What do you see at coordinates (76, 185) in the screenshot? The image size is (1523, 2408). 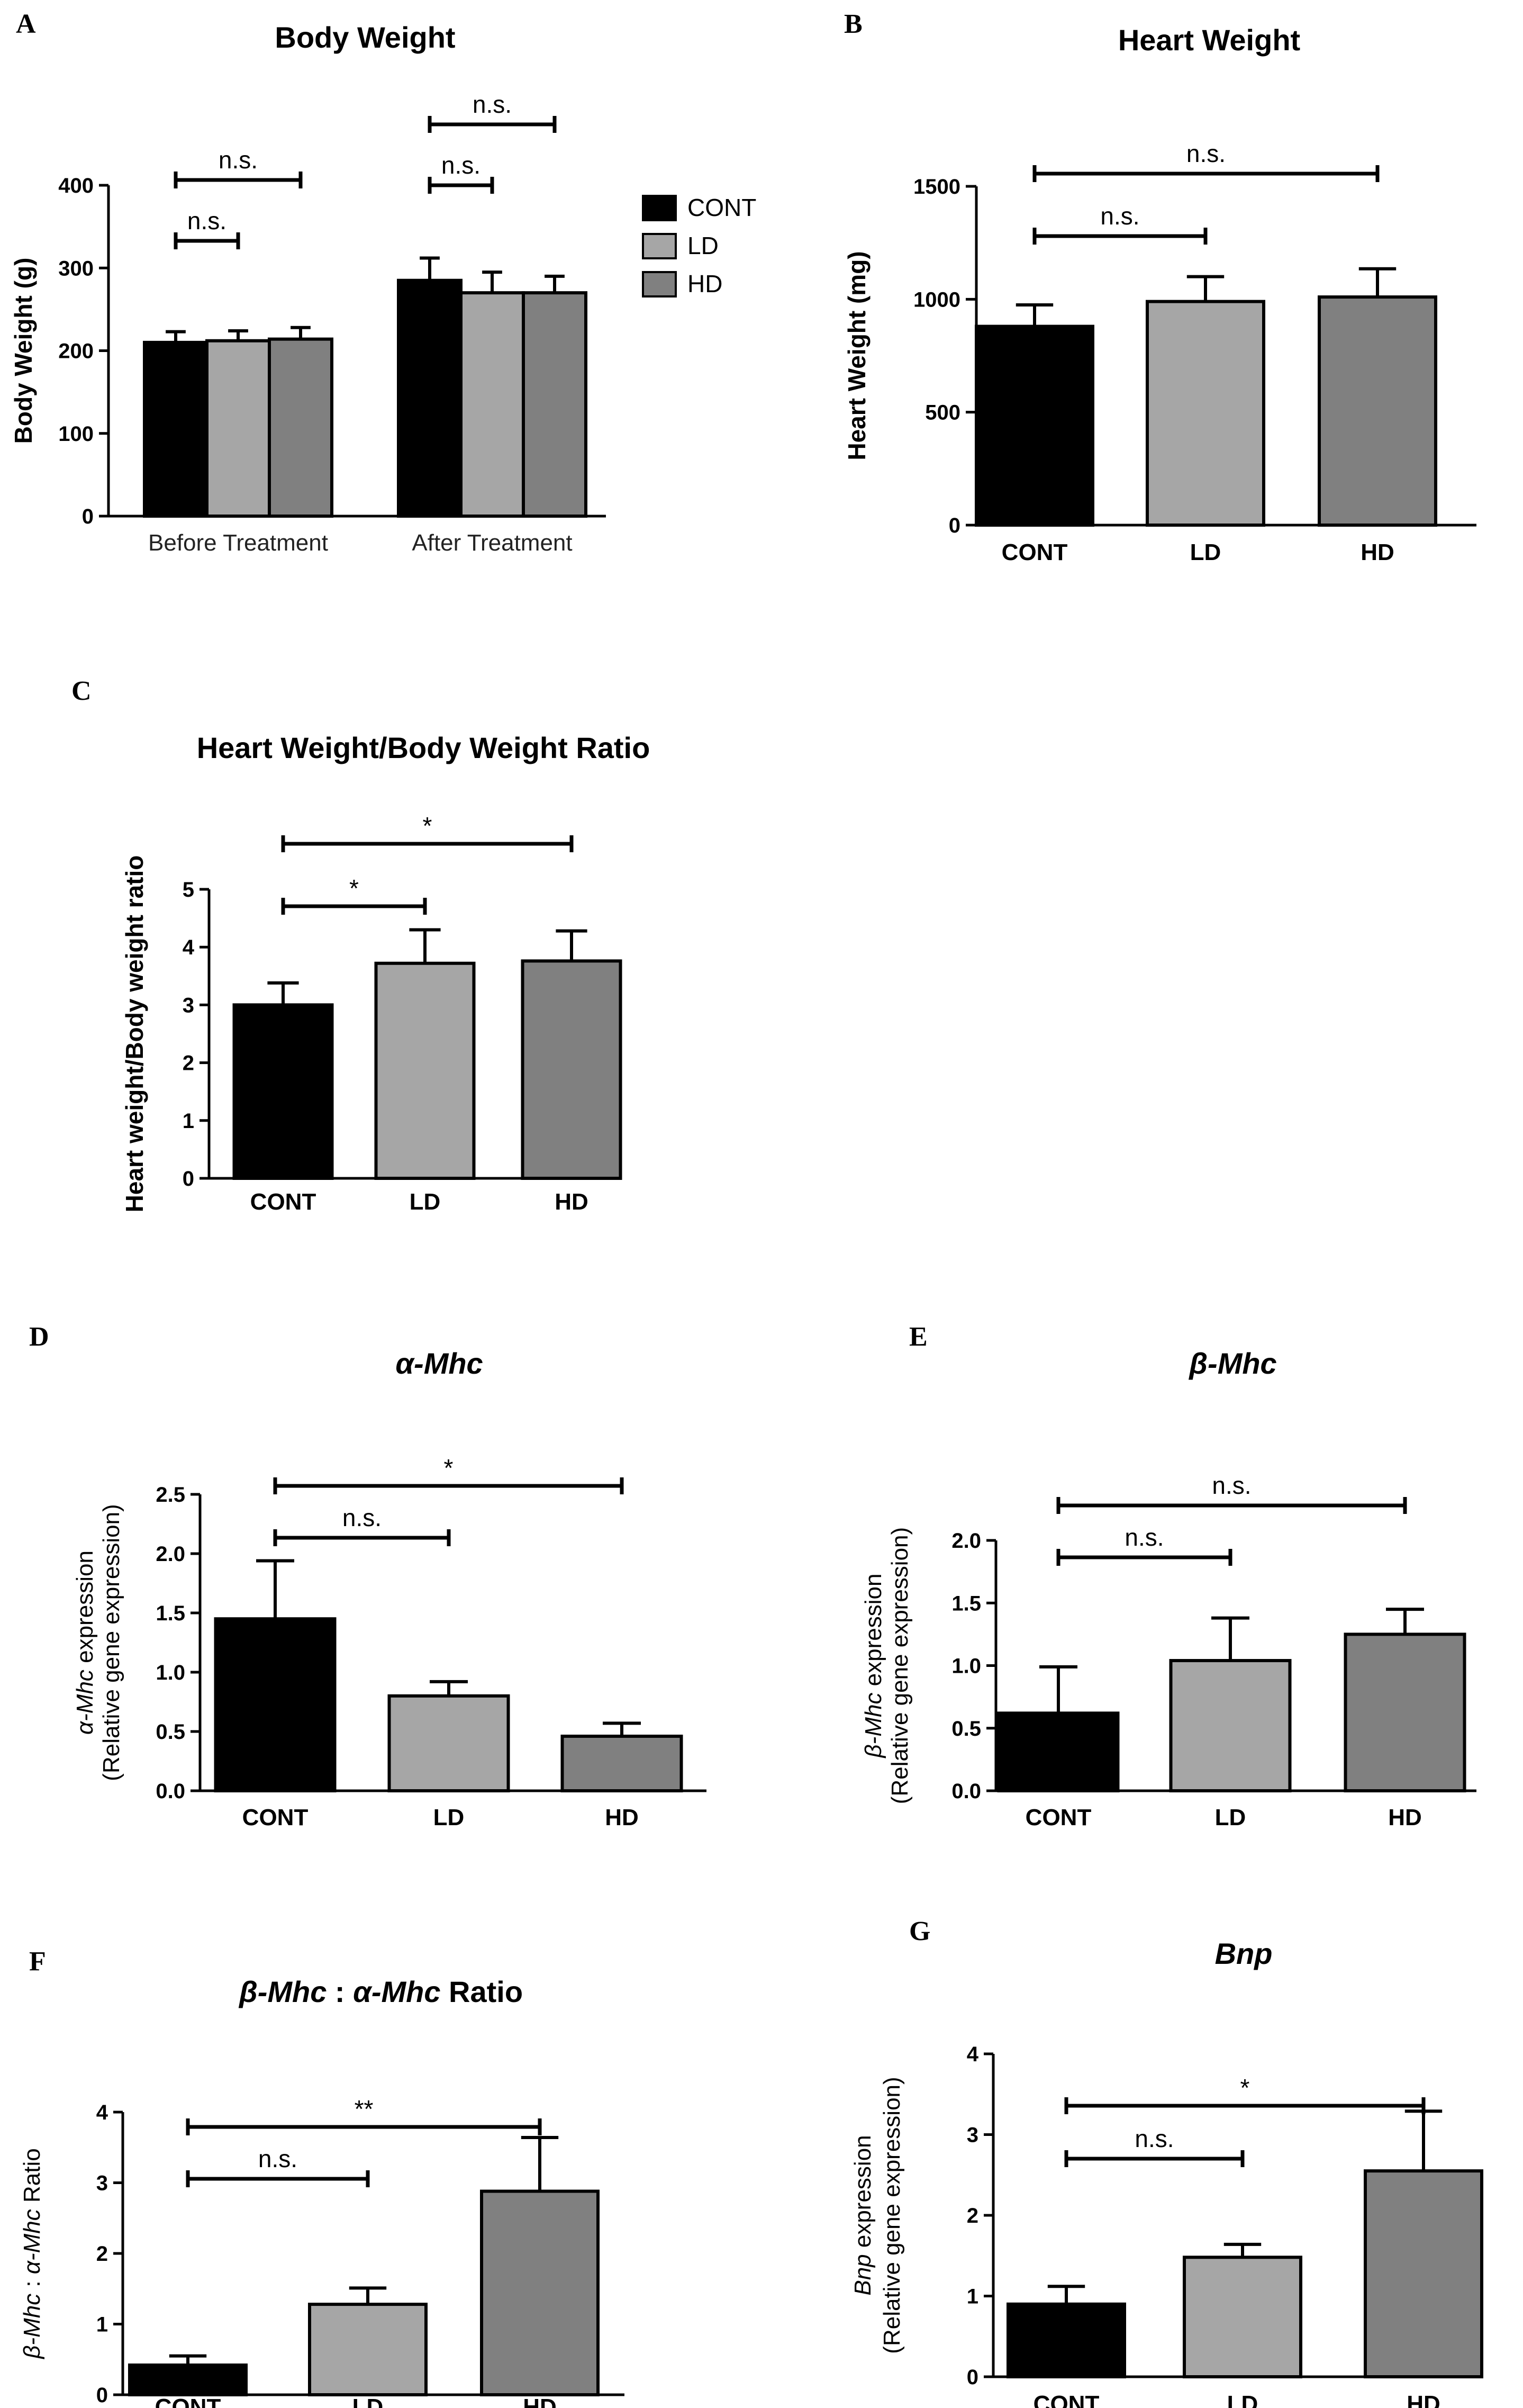 I see `y-tick-label: 400` at bounding box center [76, 185].